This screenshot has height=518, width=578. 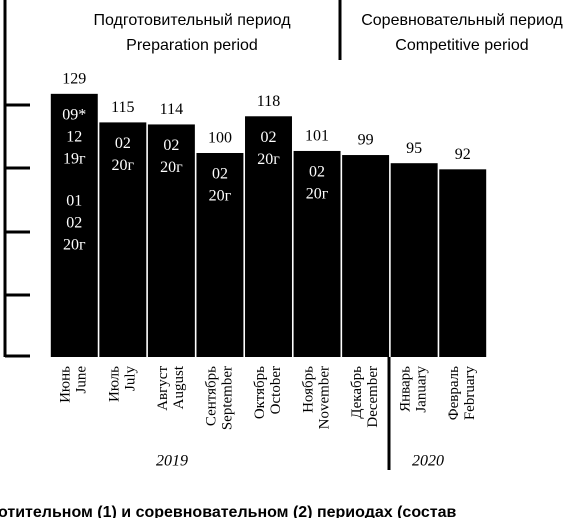 What do you see at coordinates (357, 392) in the screenshot?
I see `x-tick-label: Декабрь` at bounding box center [357, 392].